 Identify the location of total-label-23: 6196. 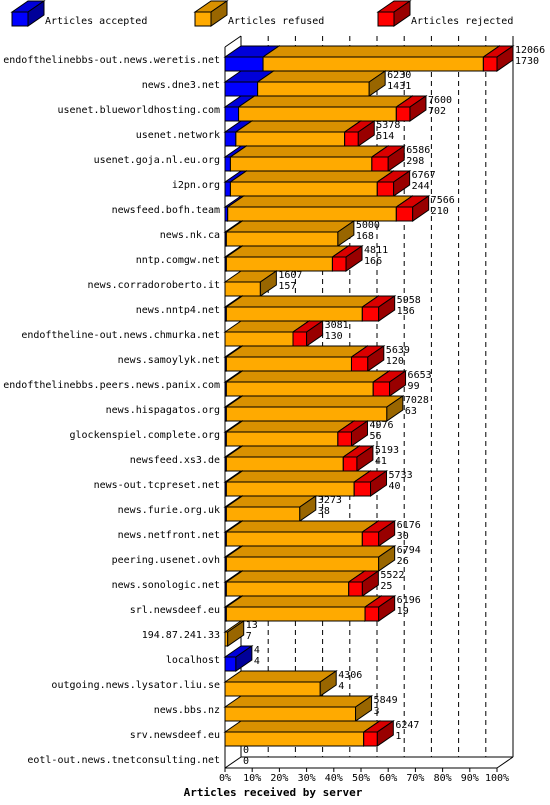
(409, 600).